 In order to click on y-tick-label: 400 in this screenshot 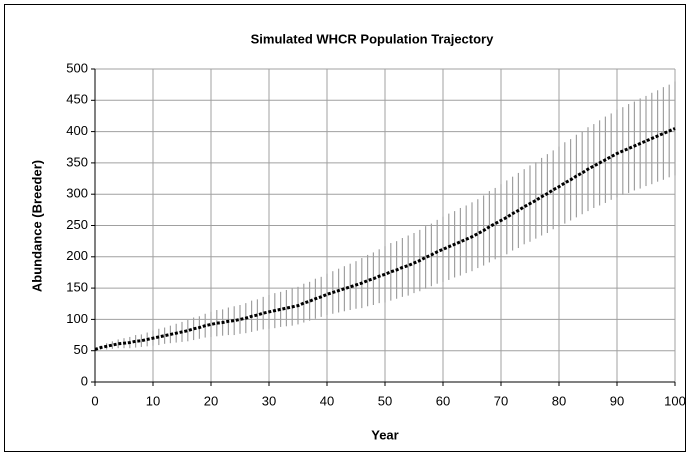, I will do `click(77, 130)`.